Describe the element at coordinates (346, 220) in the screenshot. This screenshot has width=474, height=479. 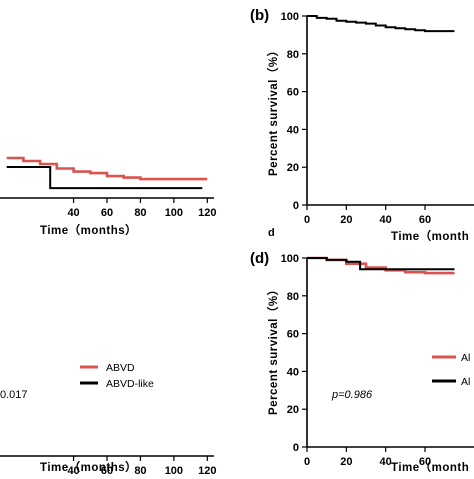
I see `panel-b-x-tick-label-20: 20` at that location.